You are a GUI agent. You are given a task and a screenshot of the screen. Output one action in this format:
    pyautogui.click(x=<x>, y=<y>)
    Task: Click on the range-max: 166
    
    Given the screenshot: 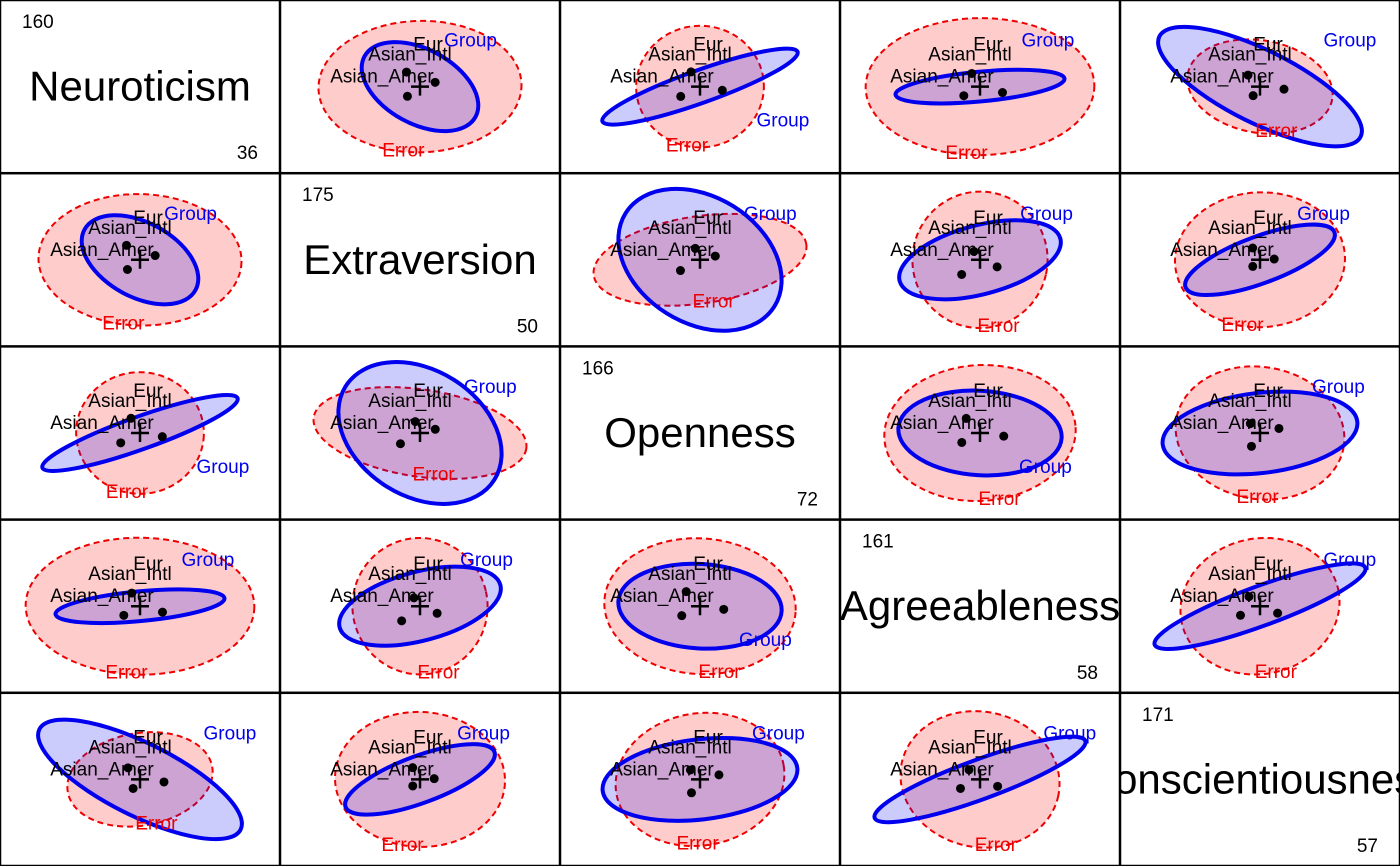 What is the action you would take?
    pyautogui.click(x=598, y=368)
    